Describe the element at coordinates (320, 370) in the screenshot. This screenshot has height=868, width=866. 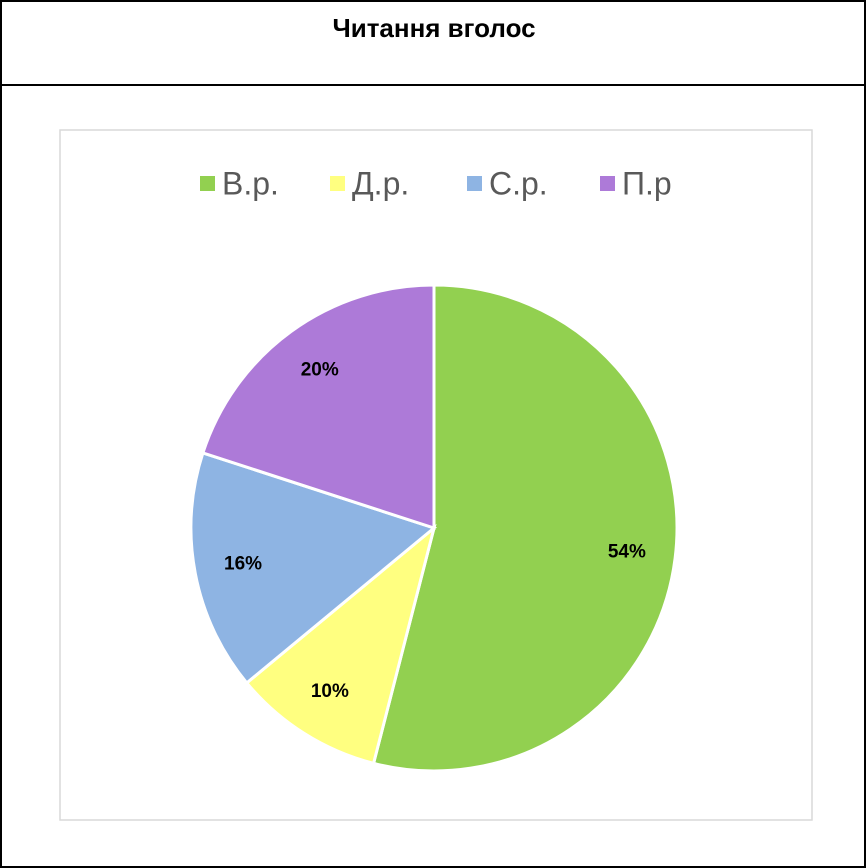
I see `data-label: 20%` at that location.